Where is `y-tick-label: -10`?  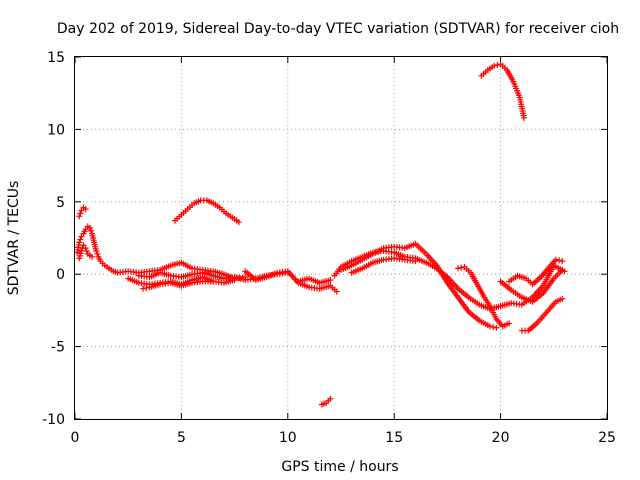
y-tick-label: -10 is located at coordinates (53, 420).